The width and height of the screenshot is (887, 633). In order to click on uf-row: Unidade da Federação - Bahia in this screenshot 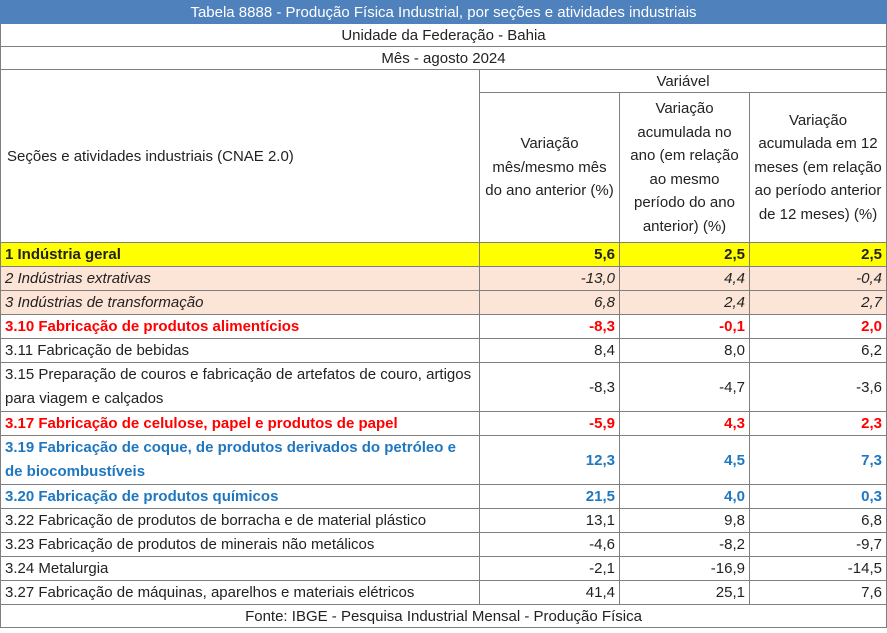, I will do `click(443, 35)`.